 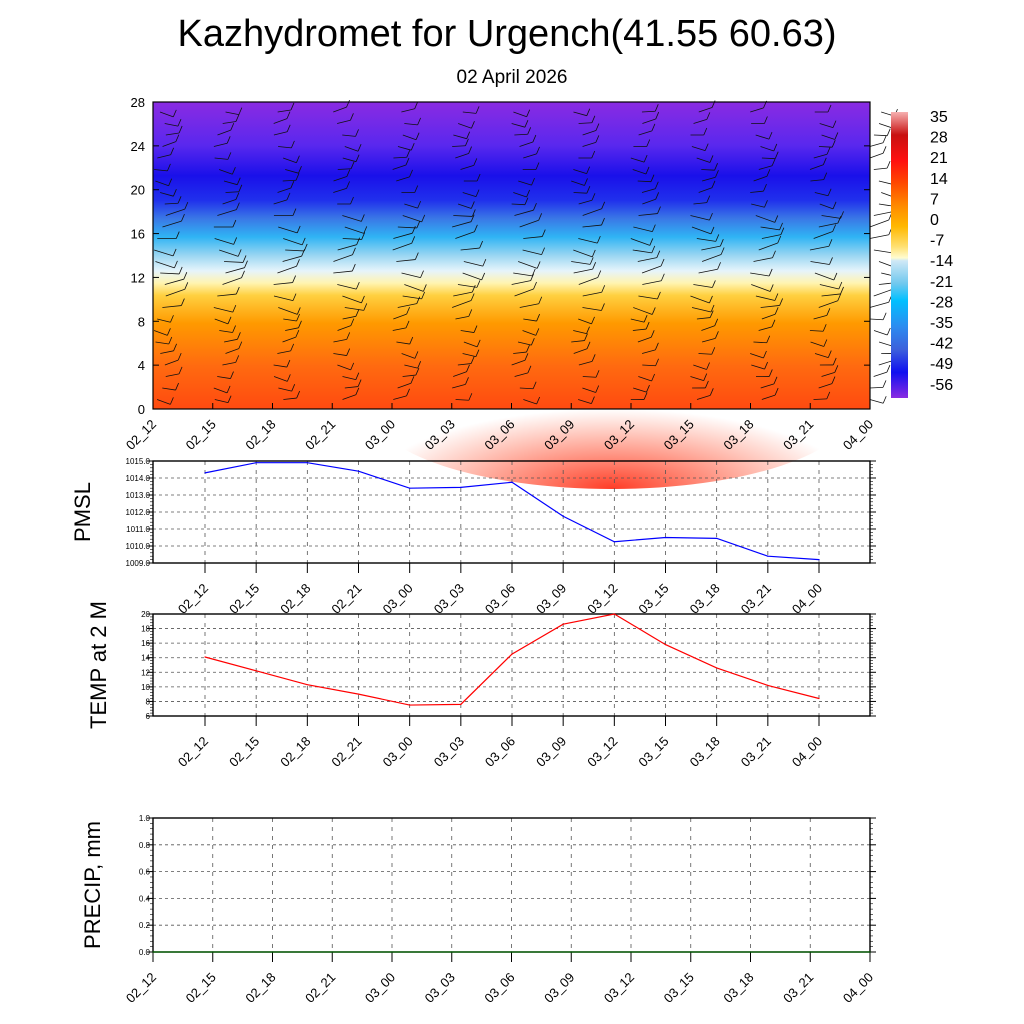 I want to click on x-tick-label: 03_09, so click(x=551, y=752).